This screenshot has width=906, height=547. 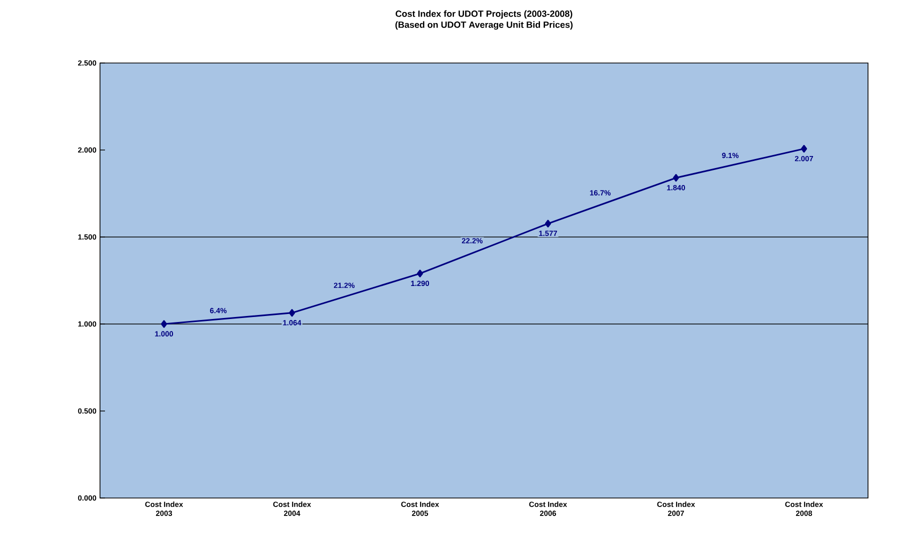 What do you see at coordinates (484, 25) in the screenshot?
I see `chart-subtitle: (Based on UDOT Average Unit Bid Prices)` at bounding box center [484, 25].